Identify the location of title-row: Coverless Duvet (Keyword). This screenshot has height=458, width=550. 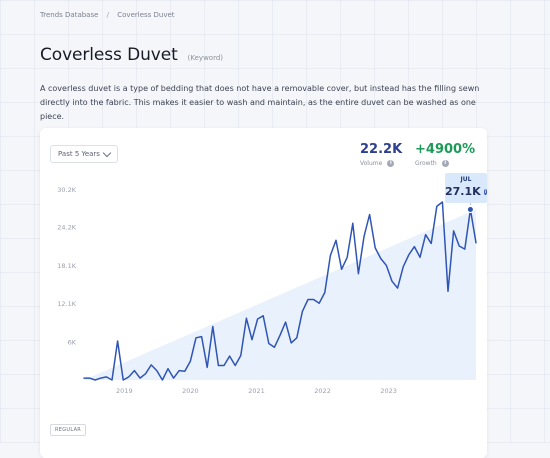
(131, 55).